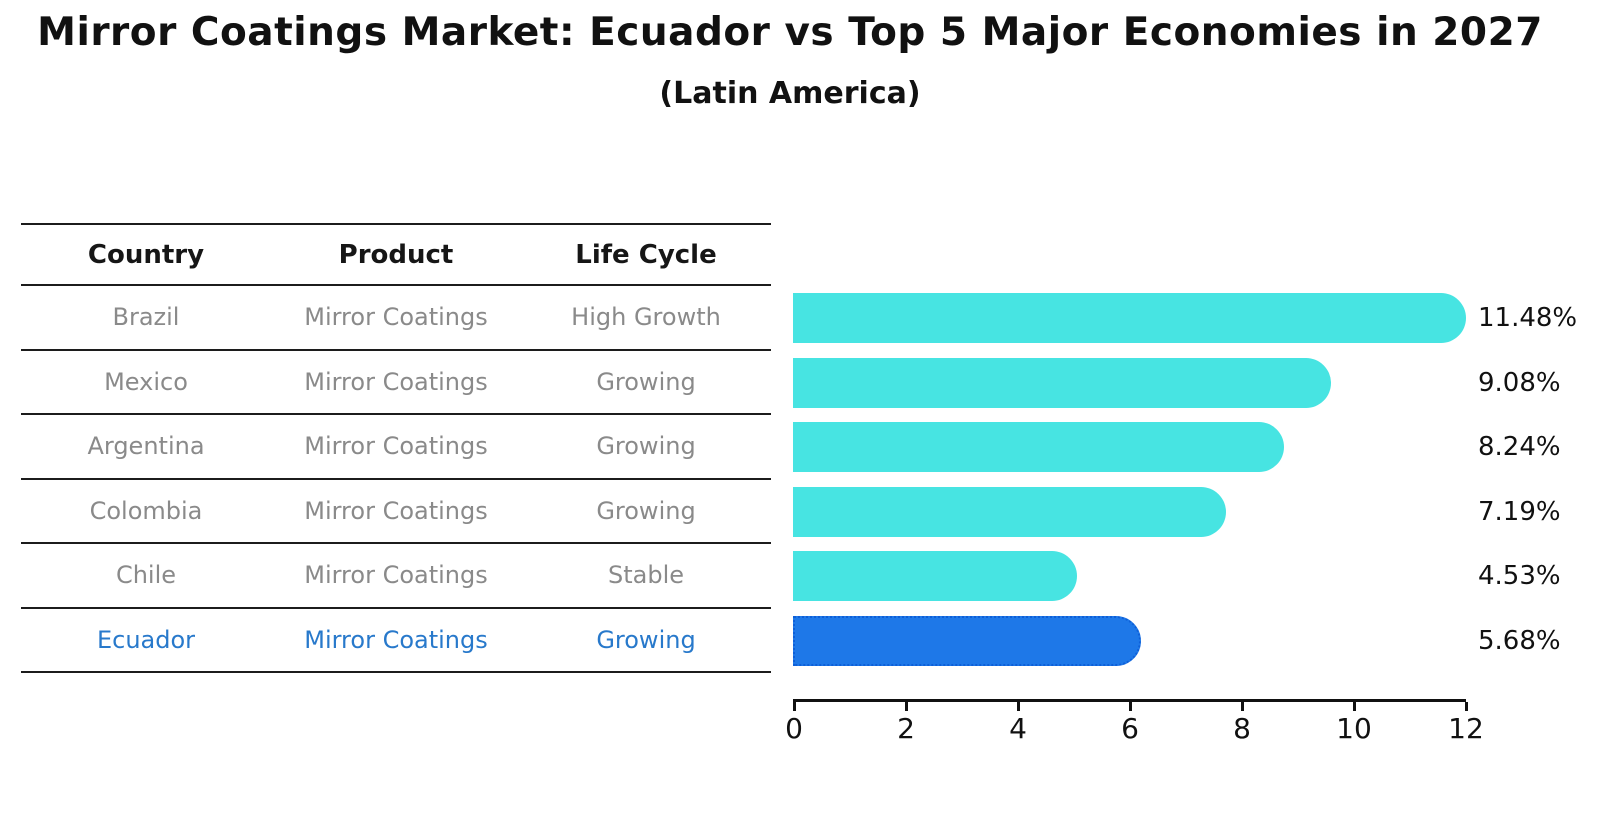  I want to click on table-header-life-cycle: Life Cycle, so click(646, 254).